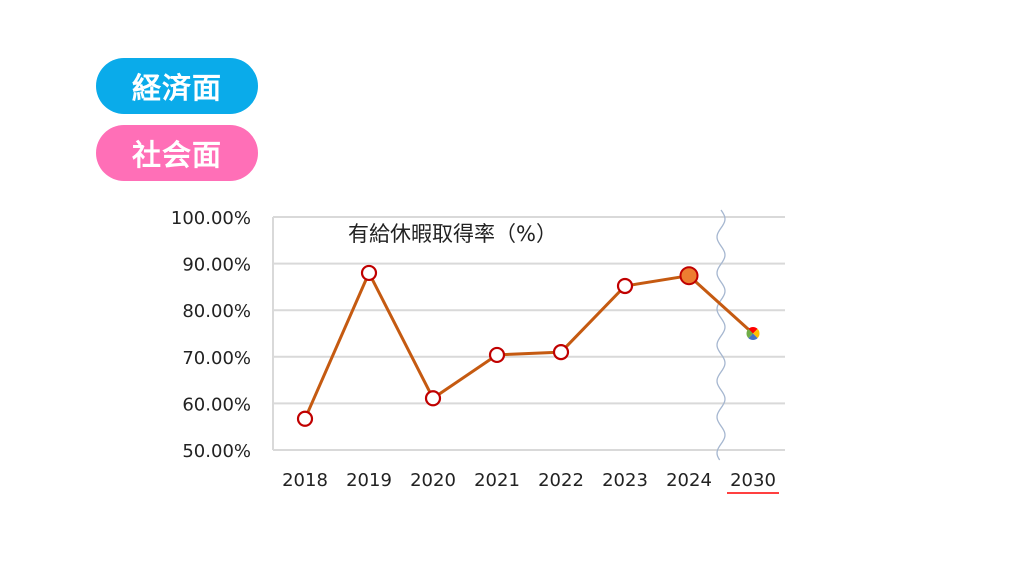 The width and height of the screenshot is (1024, 576). I want to click on x-tick-label: 2018, so click(305, 480).